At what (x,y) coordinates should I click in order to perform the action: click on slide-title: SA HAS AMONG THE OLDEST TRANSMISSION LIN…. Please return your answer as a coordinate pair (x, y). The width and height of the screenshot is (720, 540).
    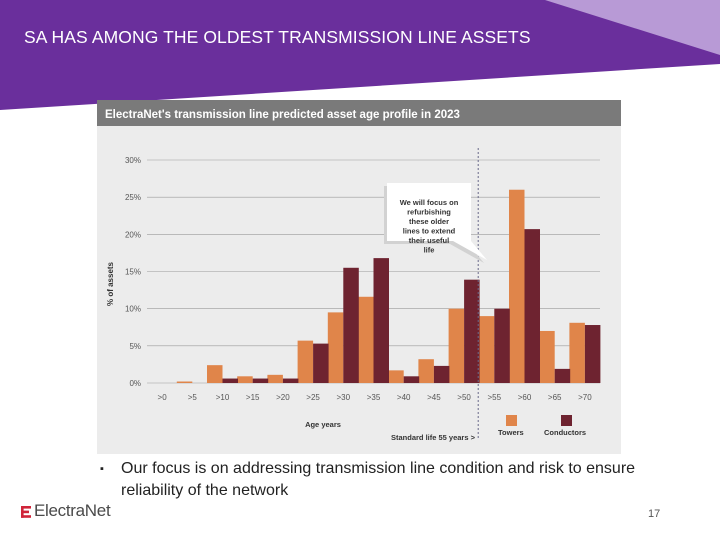
    Looking at the image, I should click on (277, 37).